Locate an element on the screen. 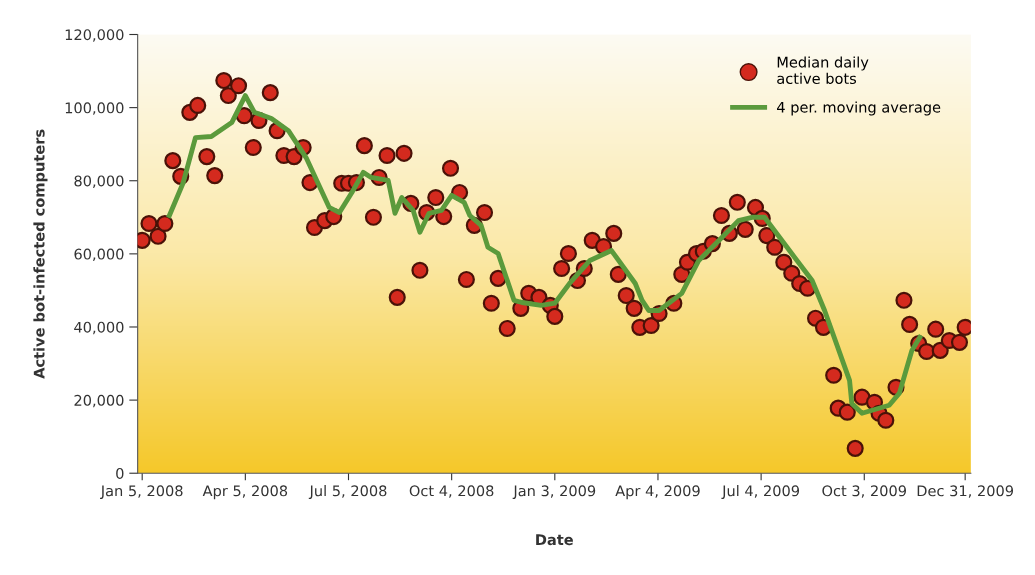 The image size is (1035, 575). x-tick-label: Jan 5, 2008 is located at coordinates (141, 492).